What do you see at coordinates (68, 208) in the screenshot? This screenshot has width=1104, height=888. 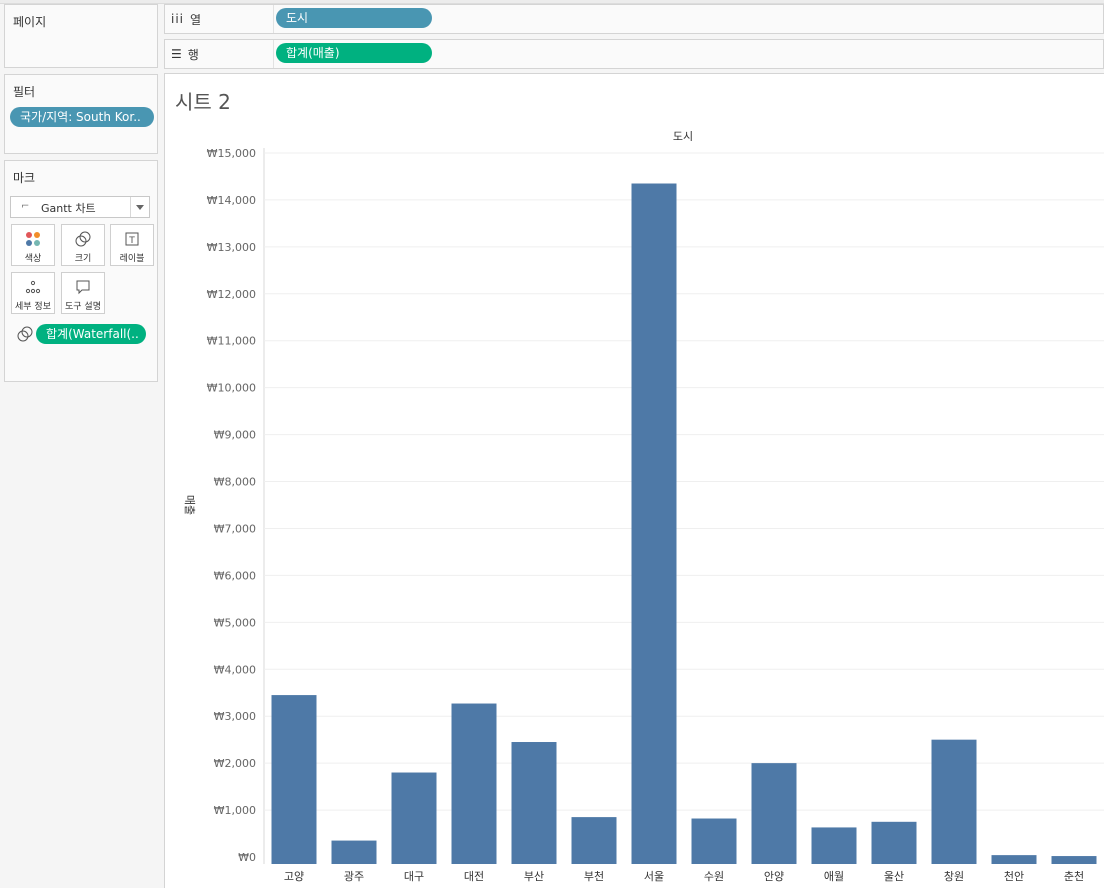 I see `mark-type-label: Gantt 차트` at bounding box center [68, 208].